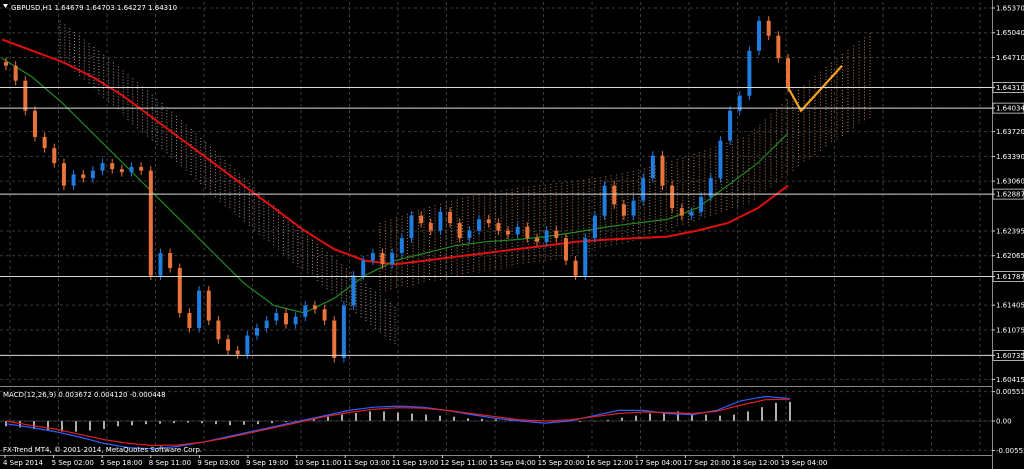  What do you see at coordinates (1010, 231) in the screenshot?
I see `price-tick-label: 1.62395` at bounding box center [1010, 231].